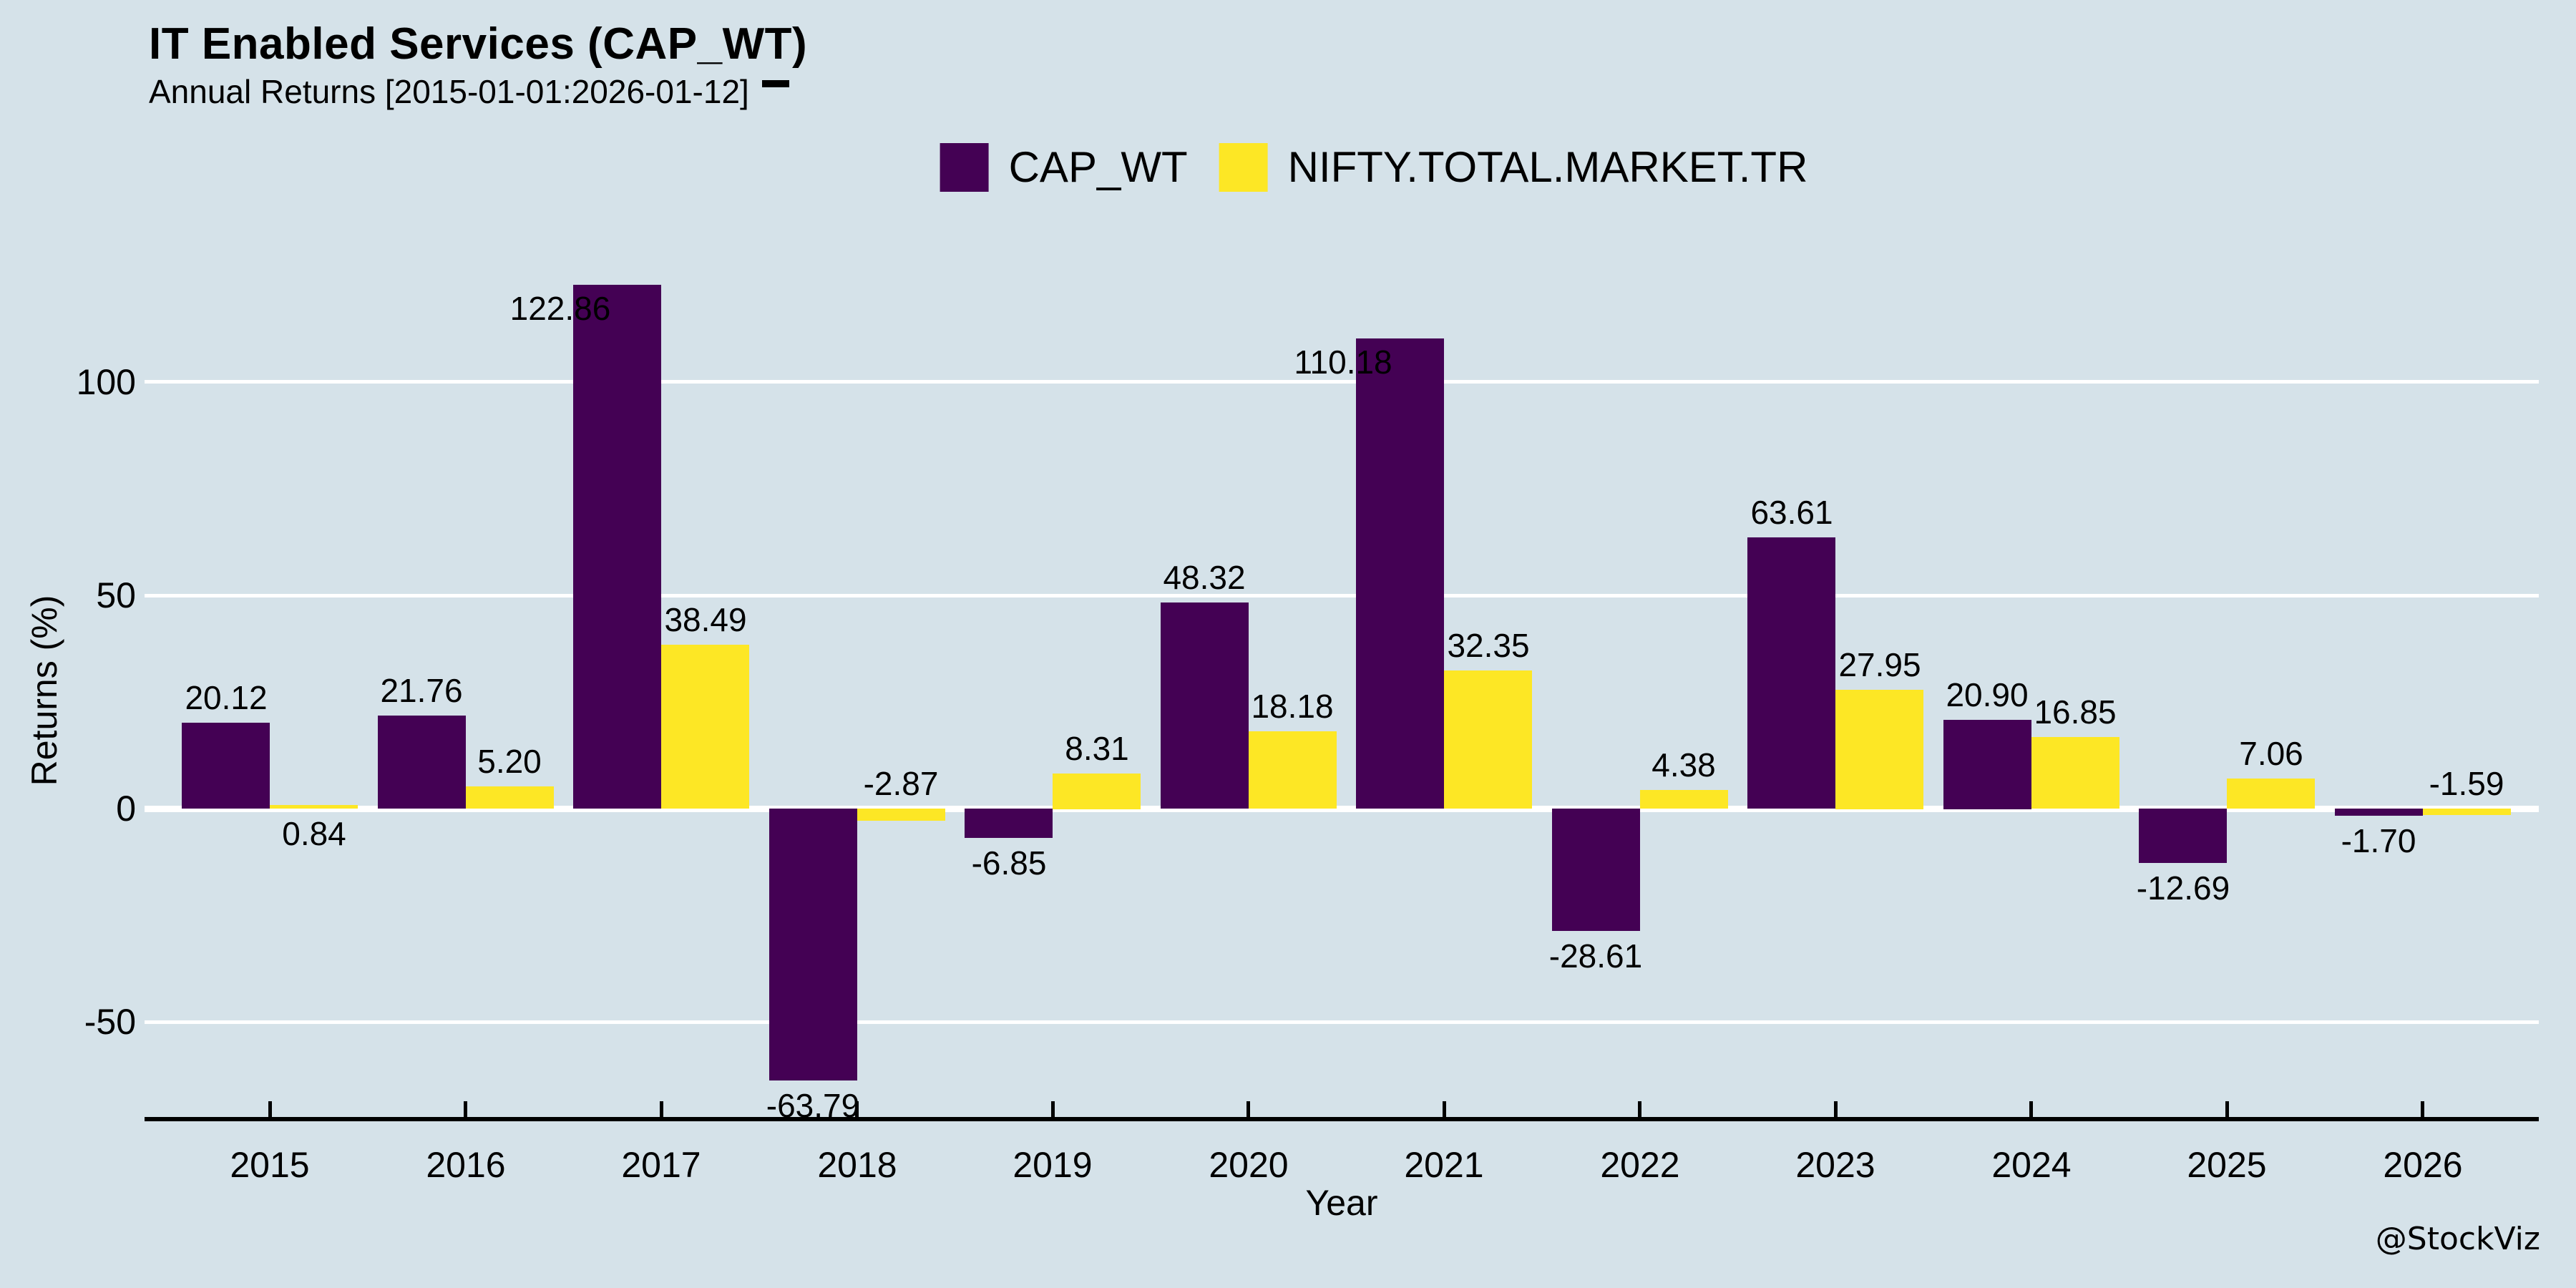 This screenshot has height=1288, width=2576. What do you see at coordinates (422, 762) in the screenshot?
I see `bar-capwt-2016` at bounding box center [422, 762].